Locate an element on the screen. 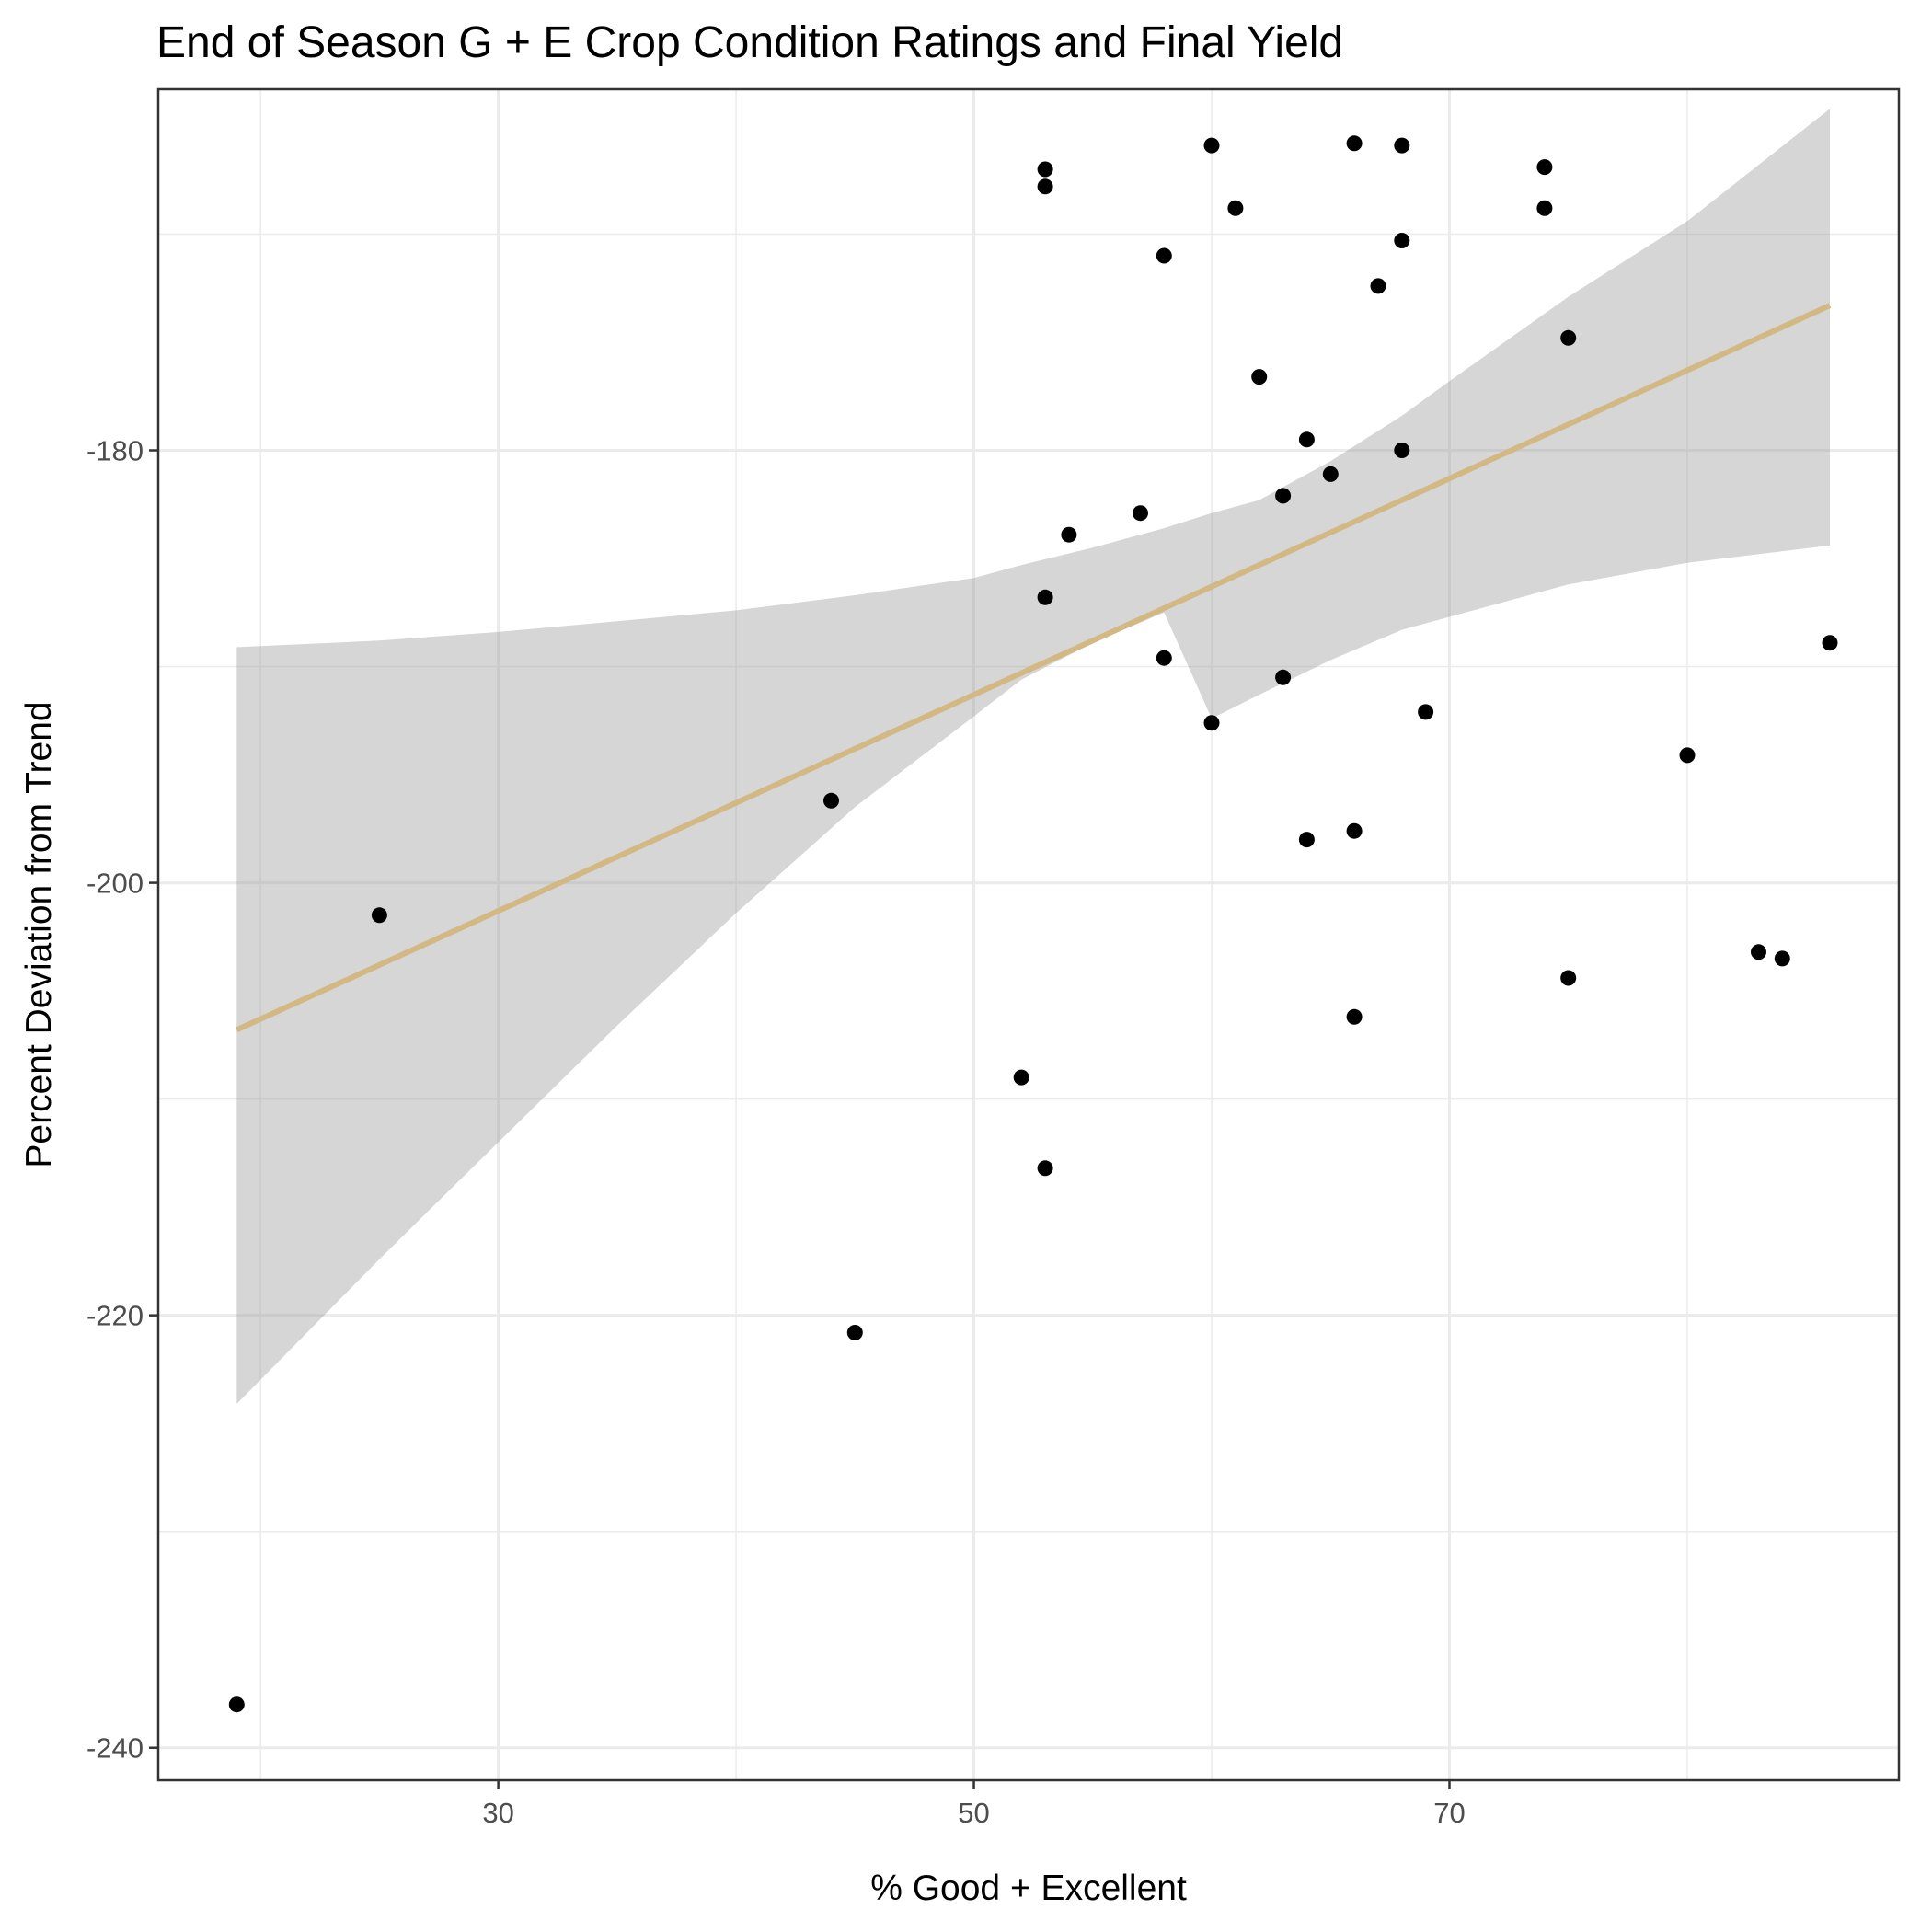  x-axis: 30 50 70 is located at coordinates (974, 1804).